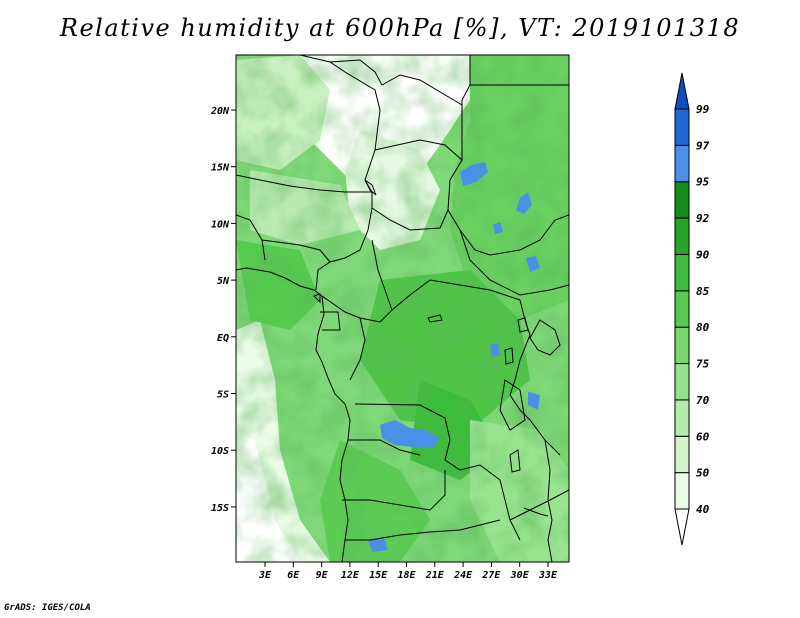 The width and height of the screenshot is (800, 618). Describe the element at coordinates (435, 575) in the screenshot. I see `lon-label: 21E` at that location.